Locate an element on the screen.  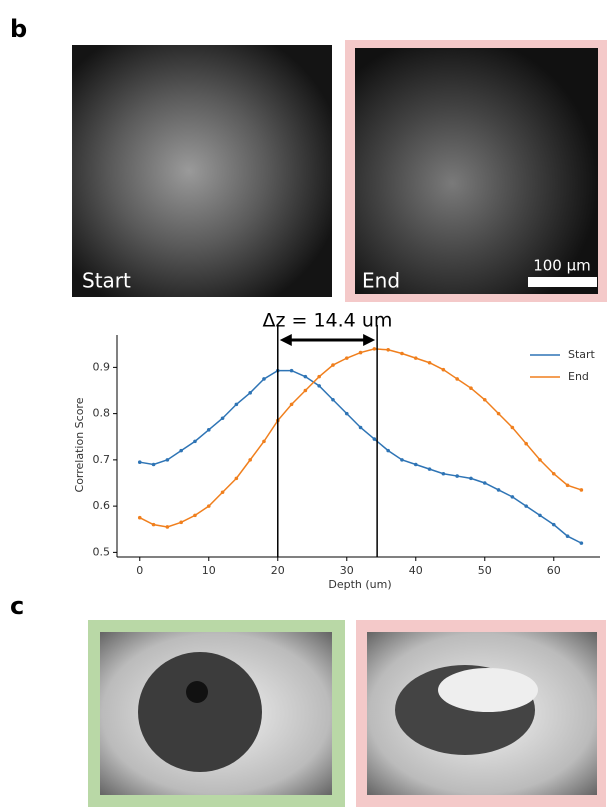
iris is located at coordinates (200, 712).